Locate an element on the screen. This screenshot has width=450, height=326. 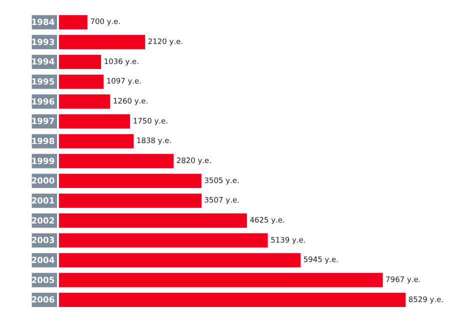
y-tick-label: 2001 is located at coordinates (43, 201).